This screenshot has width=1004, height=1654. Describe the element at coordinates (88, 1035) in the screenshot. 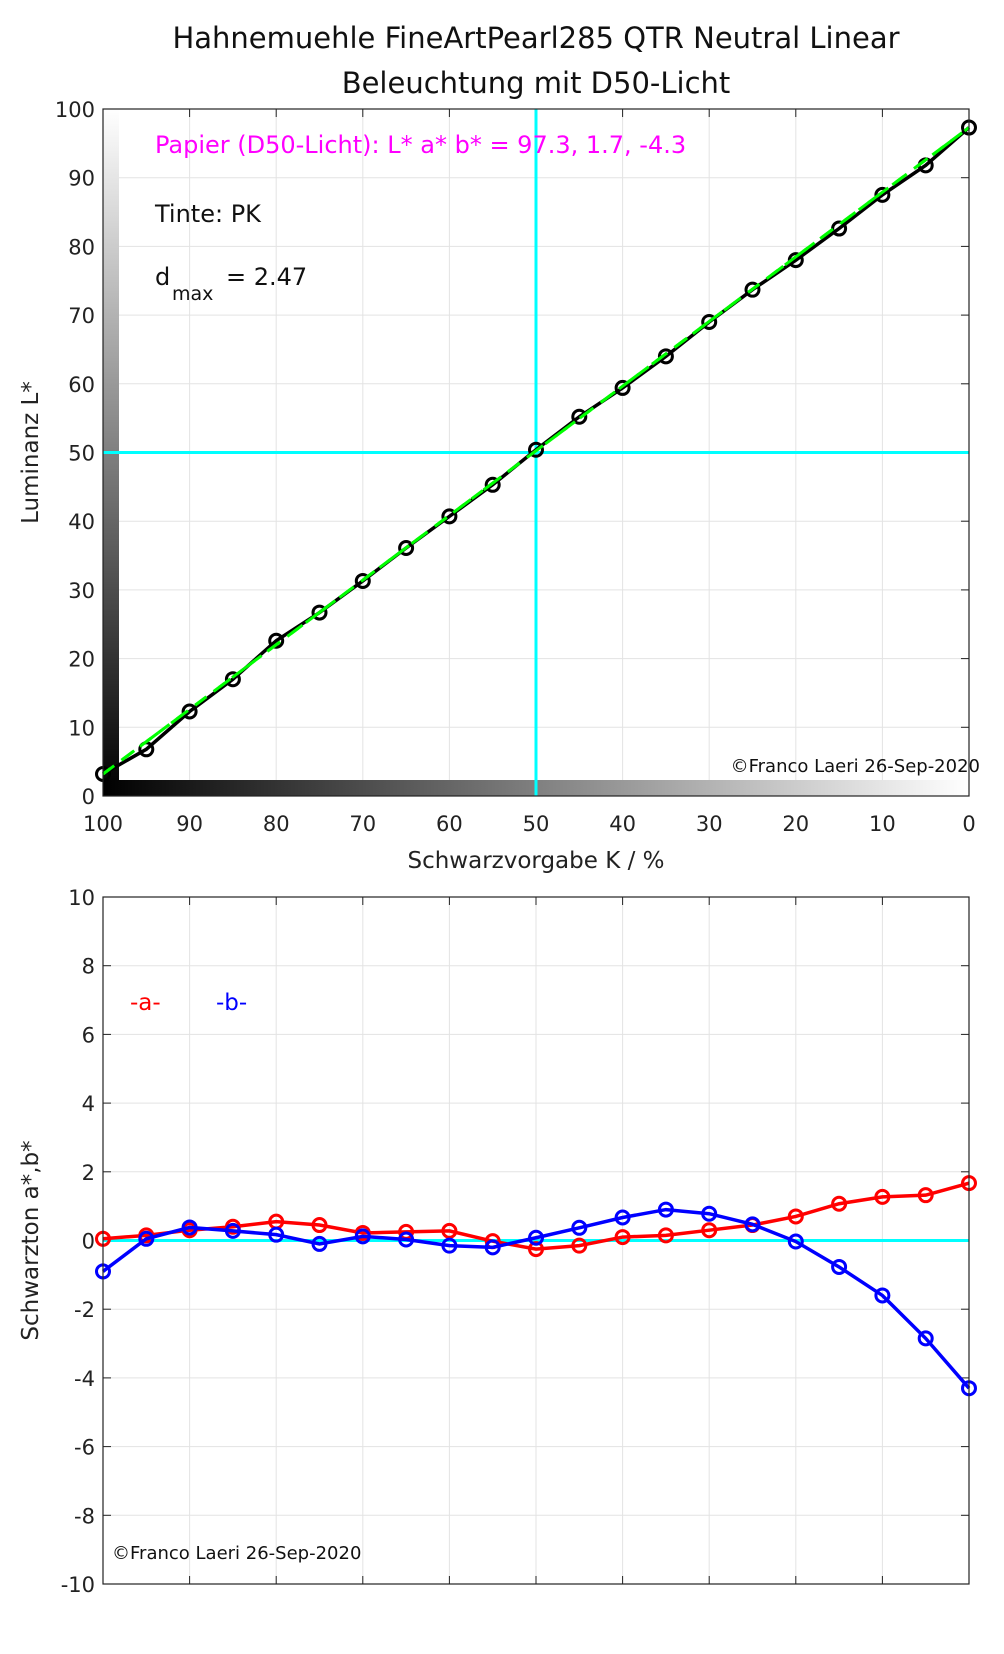

I see `y-tick-label: 6` at that location.